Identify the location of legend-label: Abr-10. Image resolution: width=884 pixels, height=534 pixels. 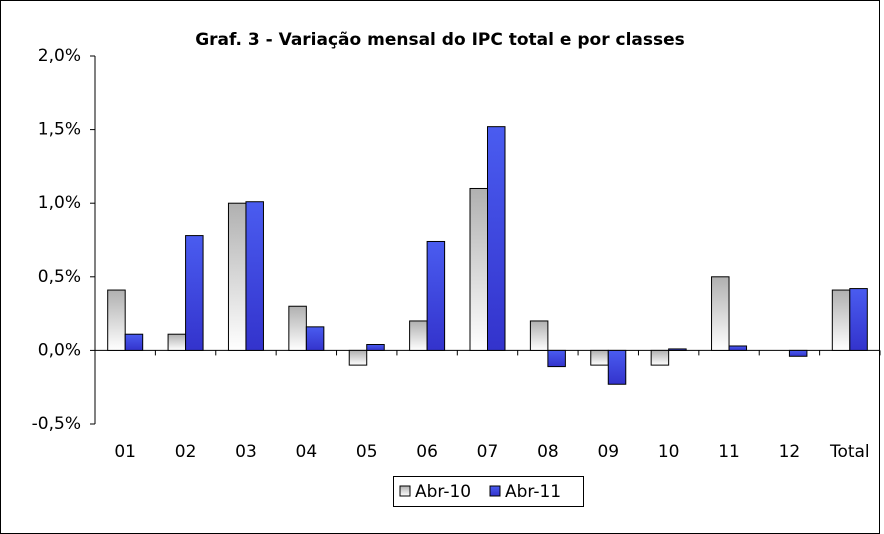
(443, 492).